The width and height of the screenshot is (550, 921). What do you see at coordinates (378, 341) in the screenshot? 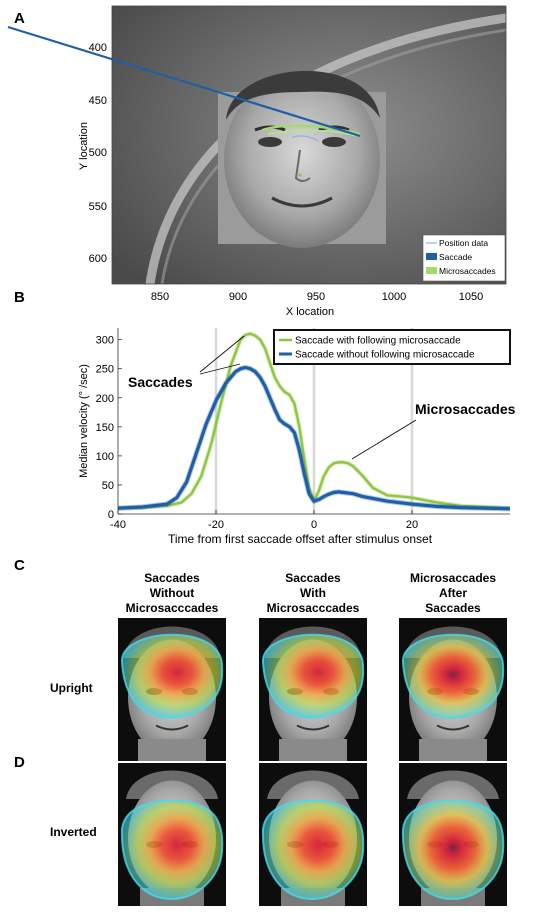
I see `legend-with-microsaccade: Saccade with following microsaccade` at bounding box center [378, 341].